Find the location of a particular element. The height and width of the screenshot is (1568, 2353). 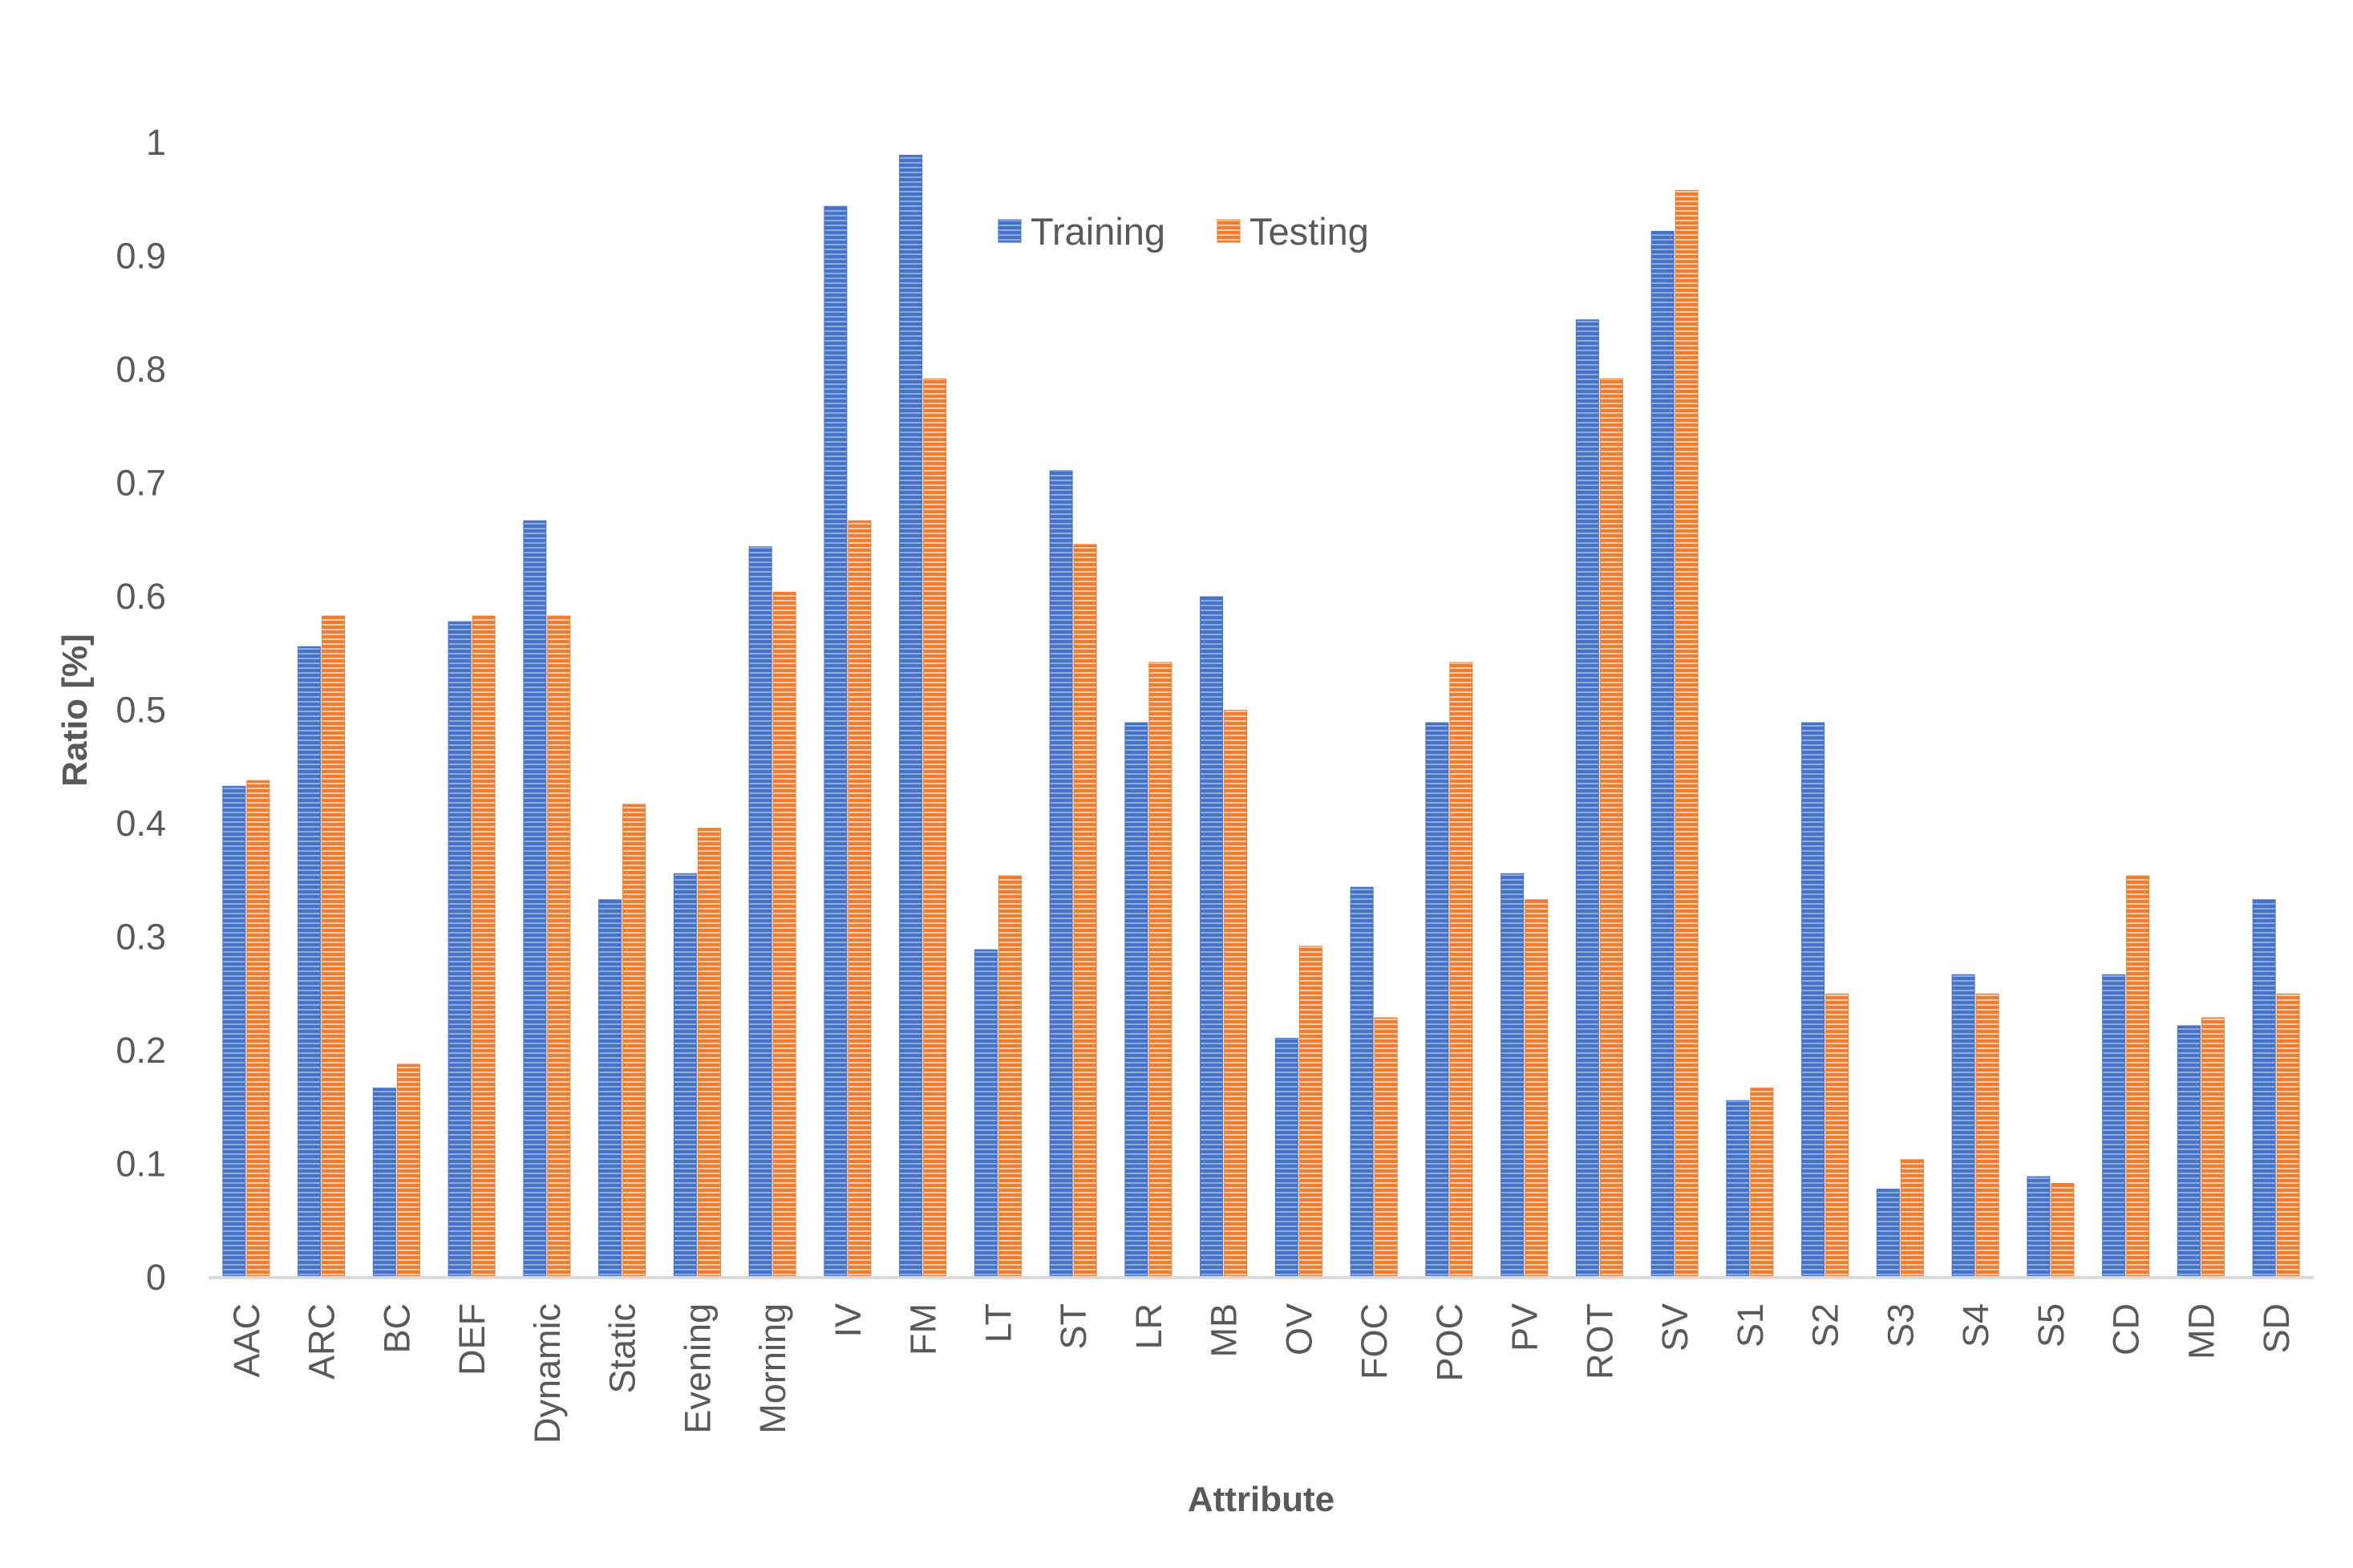

bar-training-mb is located at coordinates (1212, 937).